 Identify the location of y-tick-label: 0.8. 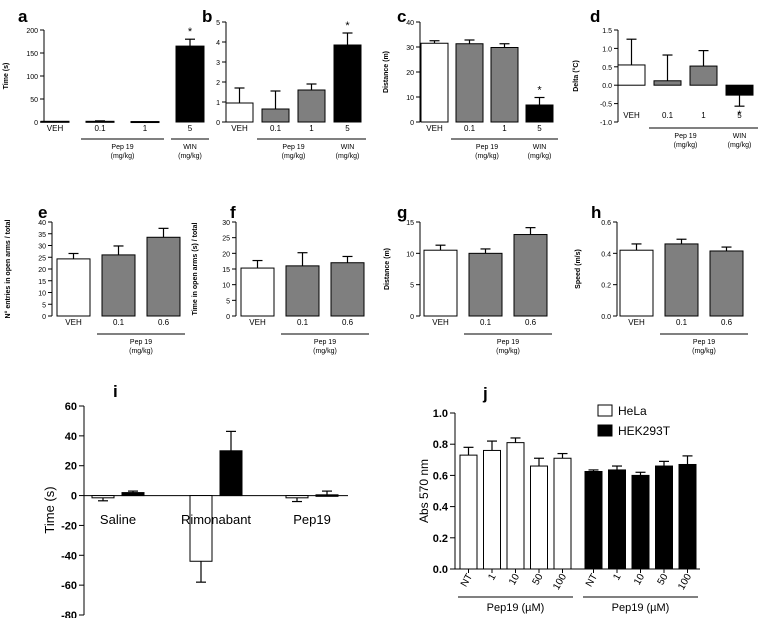
(440, 445).